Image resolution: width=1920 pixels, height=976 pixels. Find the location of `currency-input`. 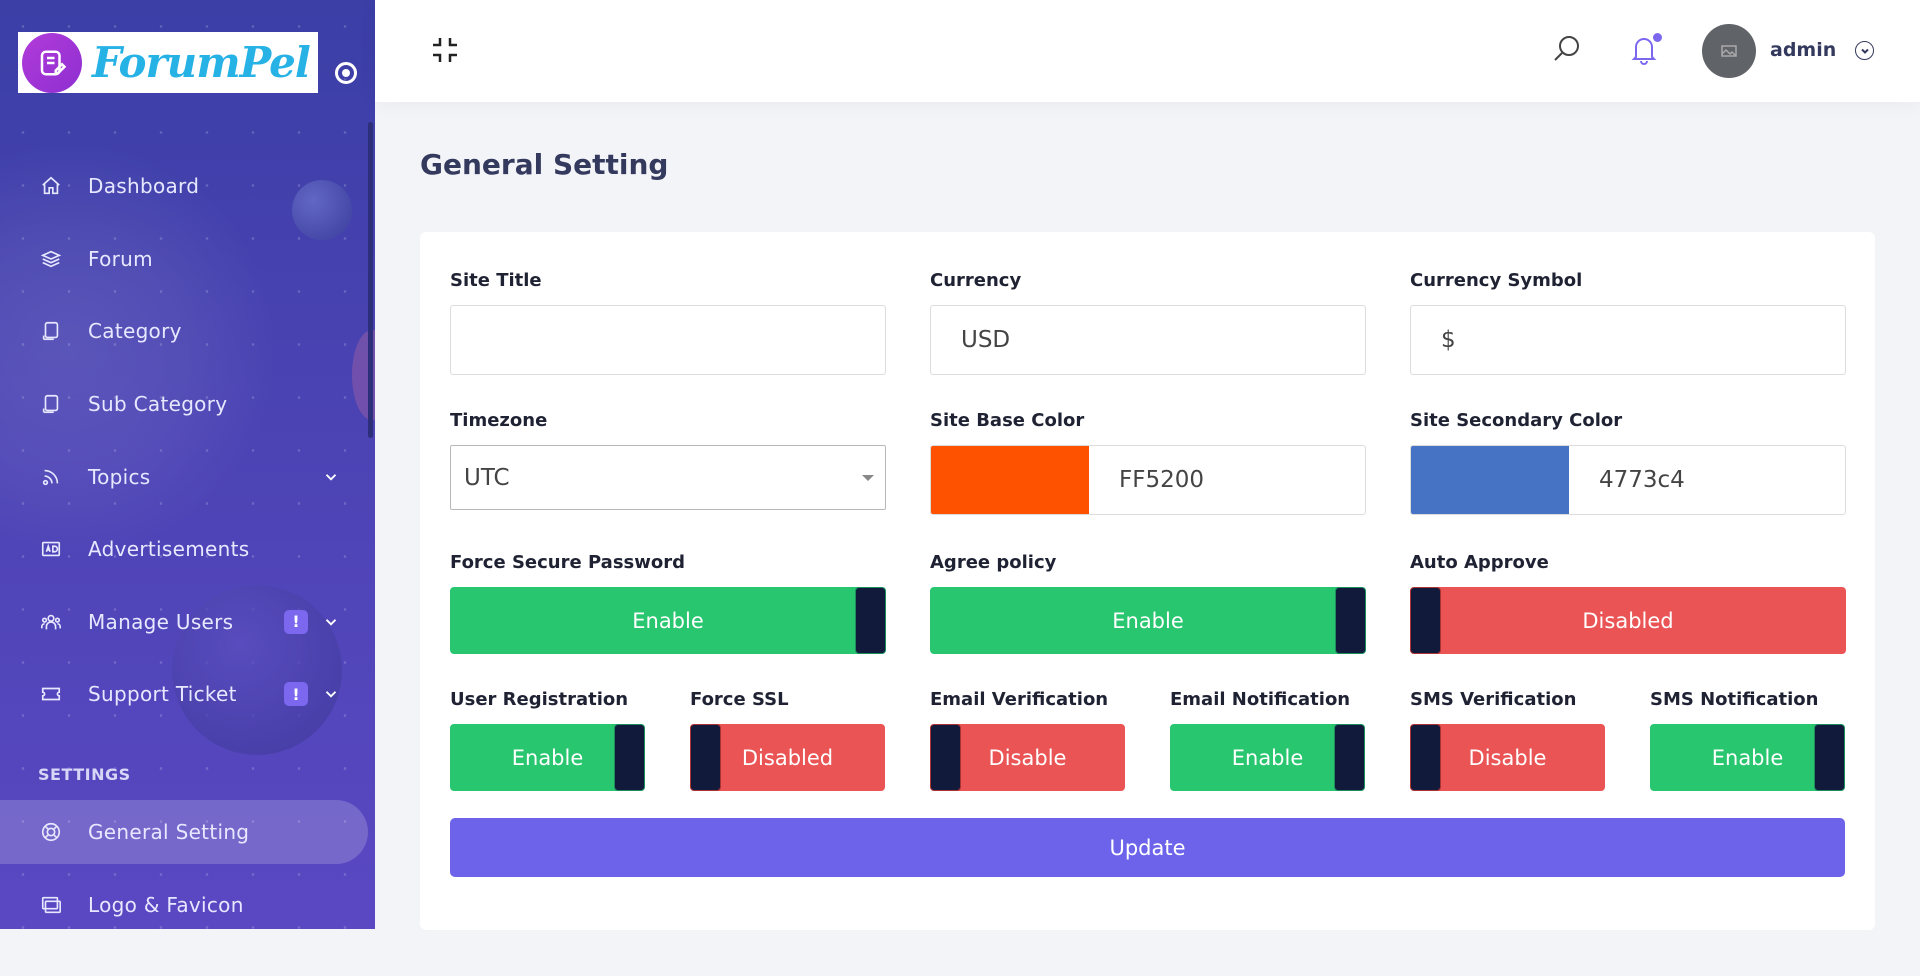

currency-input is located at coordinates (1148, 340).